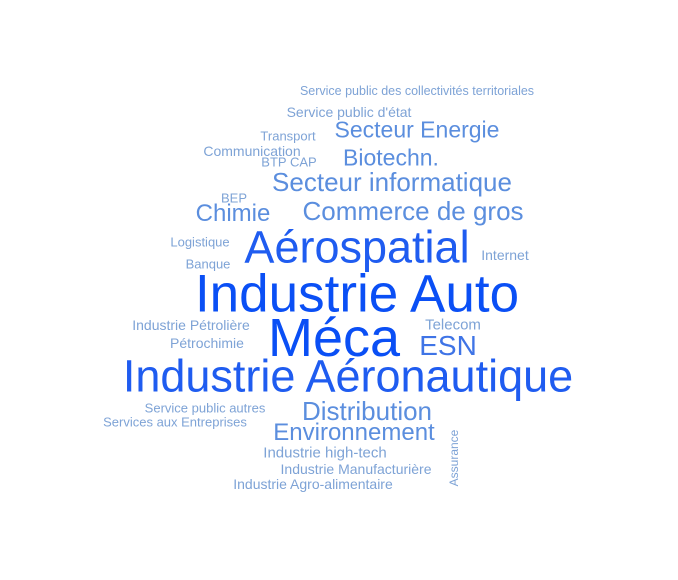  Describe the element at coordinates (207, 343) in the screenshot. I see `word-petrochimie: Pétrochimie` at that location.